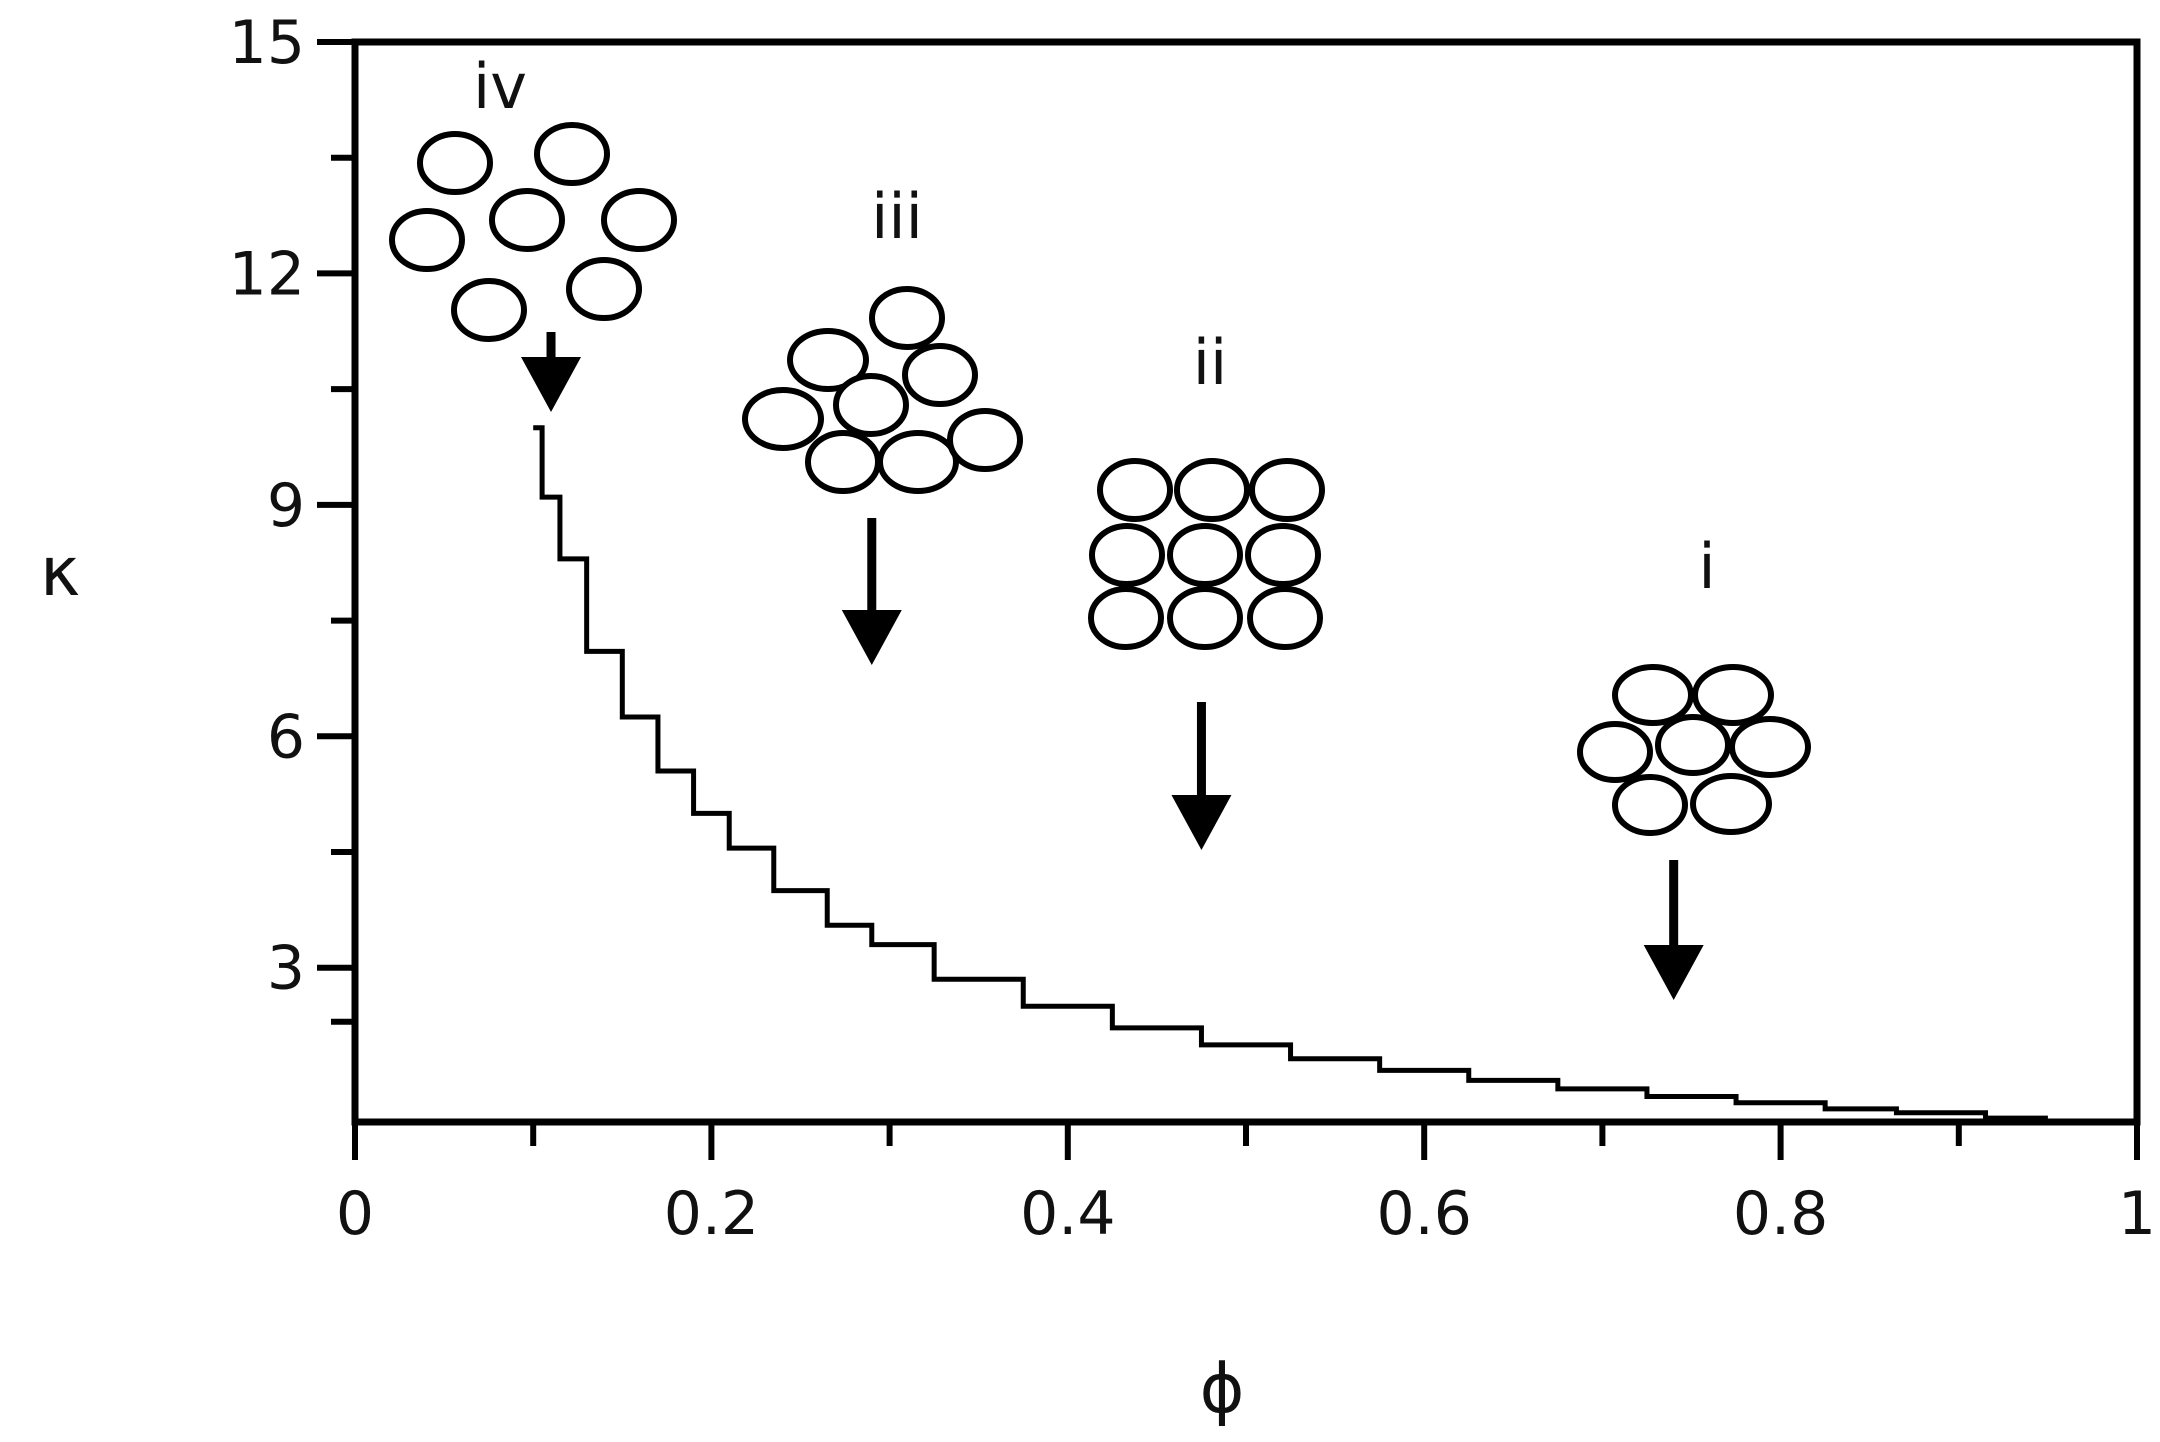  Describe the element at coordinates (500, 86) in the screenshot. I see `annotation-label-iv: iv` at that location.